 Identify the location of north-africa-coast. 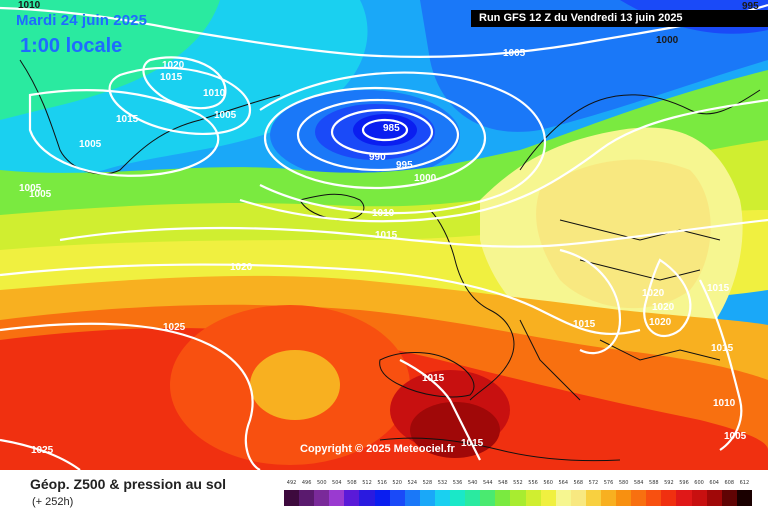
(500, 449).